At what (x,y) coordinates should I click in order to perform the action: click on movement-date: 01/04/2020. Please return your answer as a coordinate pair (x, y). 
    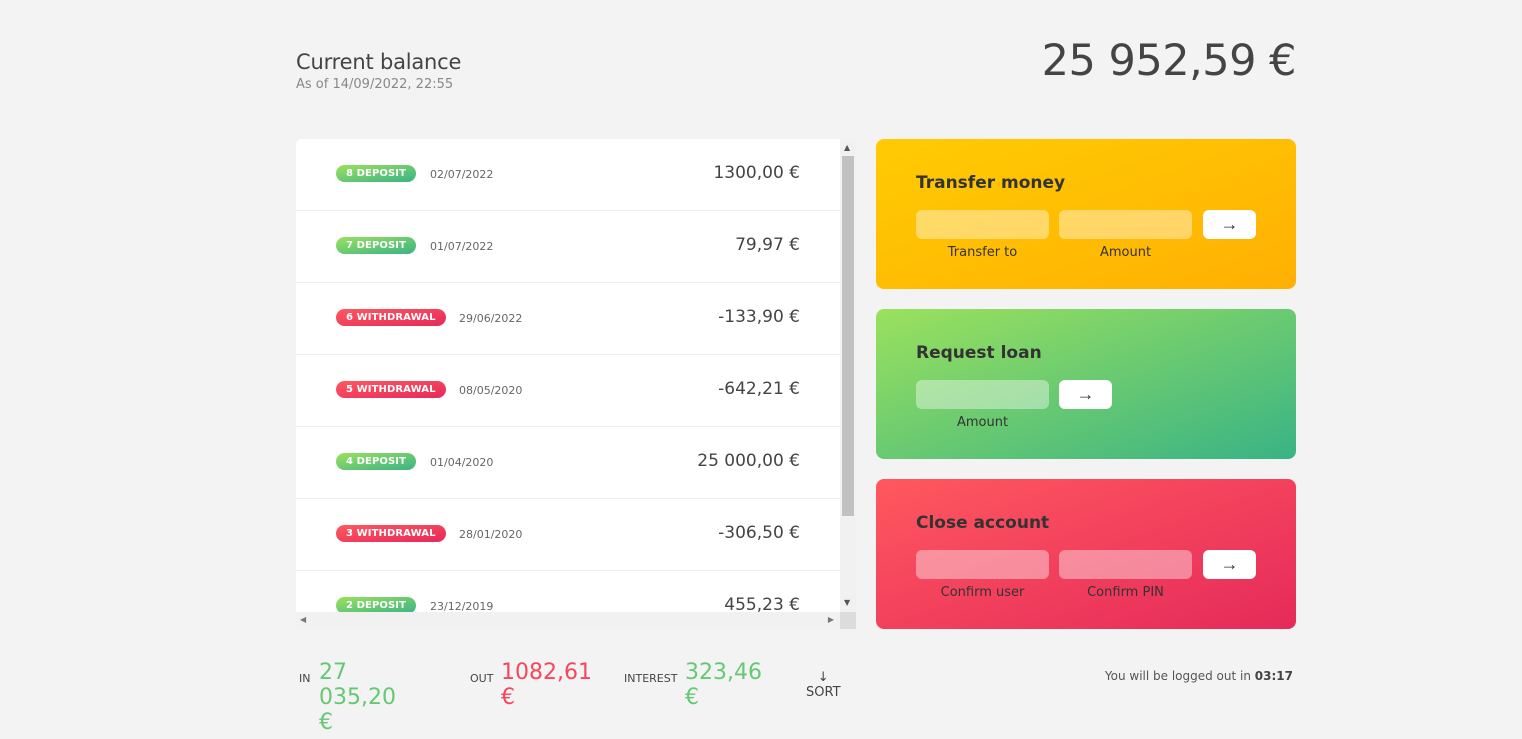
    Looking at the image, I should click on (462, 462).